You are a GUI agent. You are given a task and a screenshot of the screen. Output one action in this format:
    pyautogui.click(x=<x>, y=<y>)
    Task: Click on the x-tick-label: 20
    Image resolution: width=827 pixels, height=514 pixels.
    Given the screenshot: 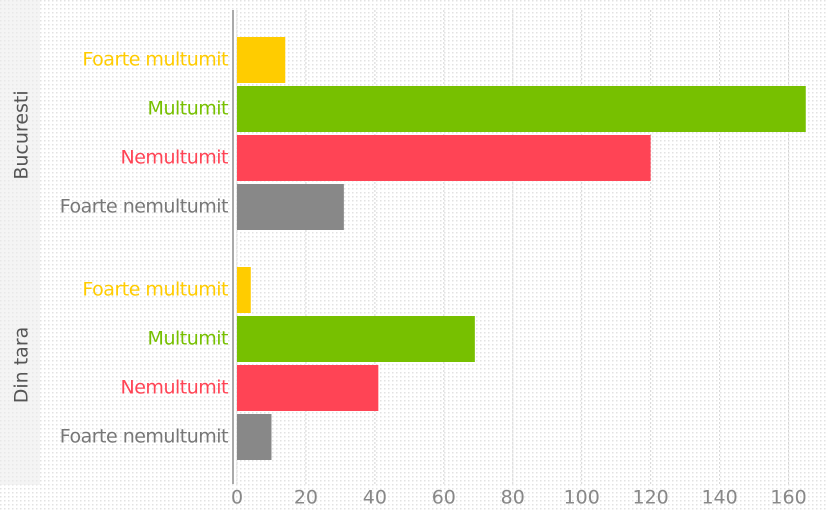 What is the action you would take?
    pyautogui.click(x=306, y=498)
    